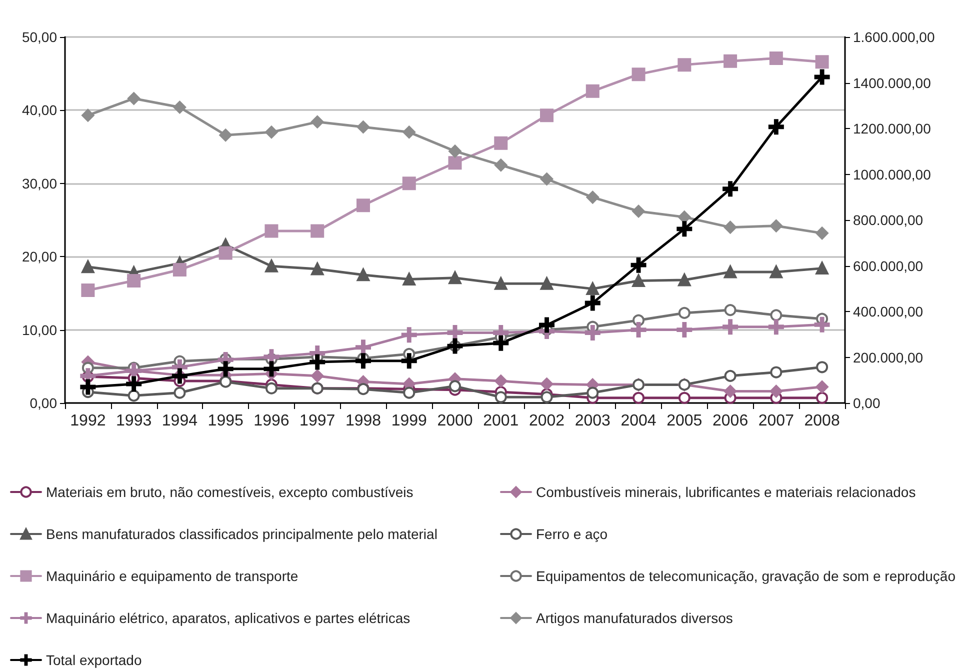 Image resolution: width=964 pixels, height=669 pixels. What do you see at coordinates (242, 534) in the screenshot?
I see `legend-label: Bens manufaturados classificados principalmente pelo material` at bounding box center [242, 534].